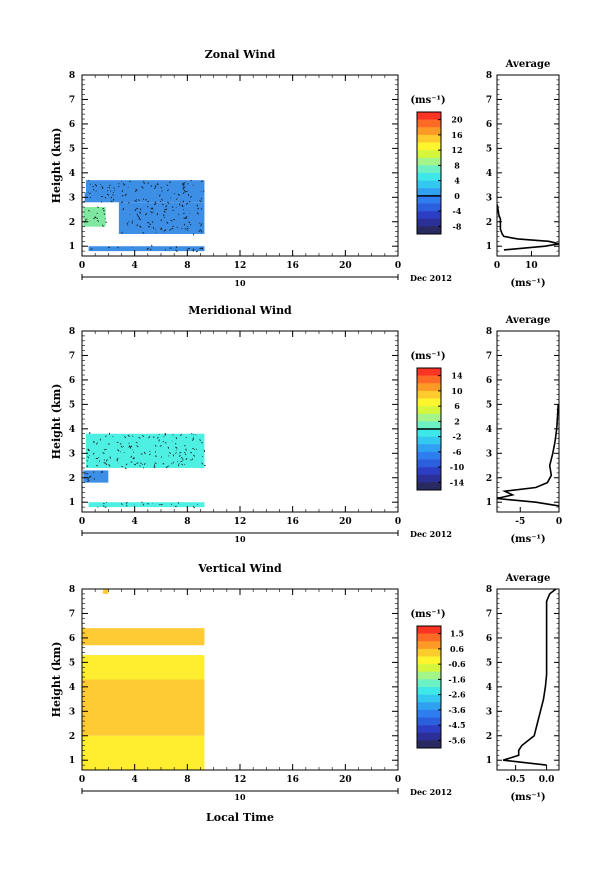 The image size is (611, 877). I want to click on colorbar-tick-label: 2, so click(457, 421).